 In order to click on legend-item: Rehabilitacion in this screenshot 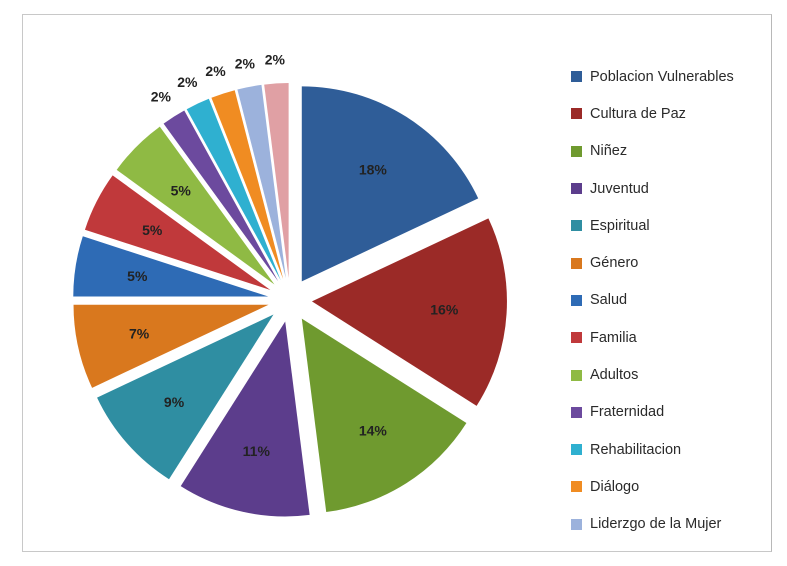, I will do `click(673, 449)`.